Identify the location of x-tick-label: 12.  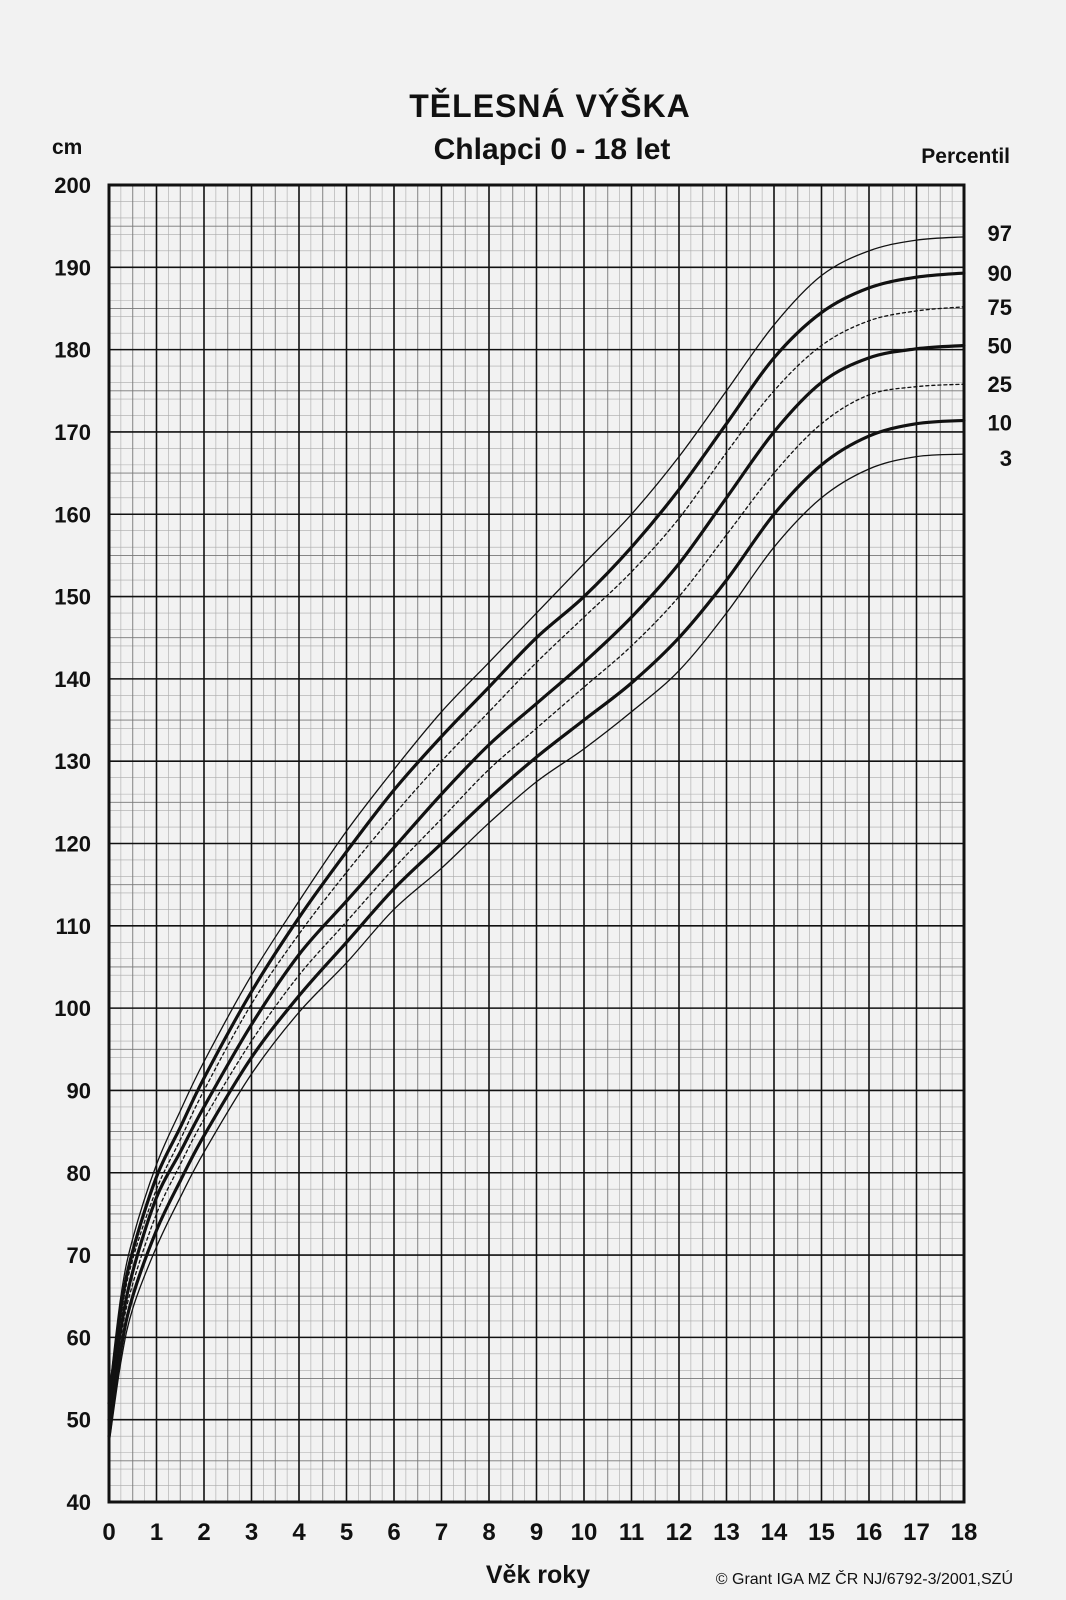
(679, 1532).